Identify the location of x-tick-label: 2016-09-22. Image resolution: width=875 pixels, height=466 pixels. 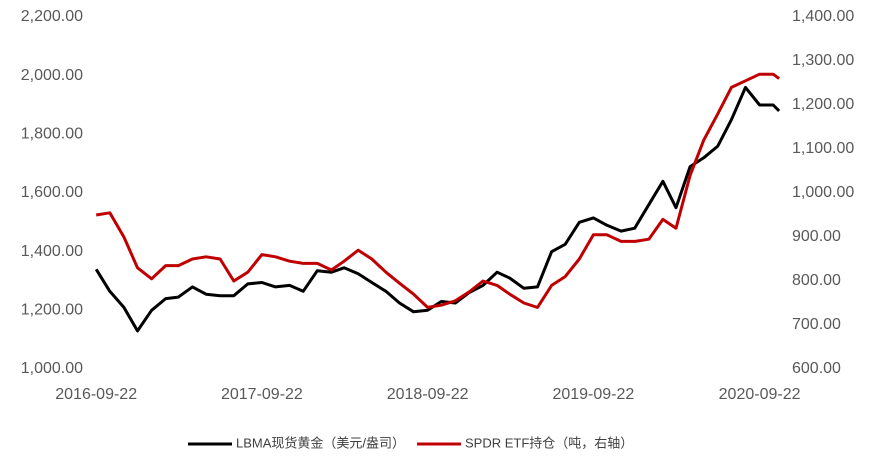
(96, 394).